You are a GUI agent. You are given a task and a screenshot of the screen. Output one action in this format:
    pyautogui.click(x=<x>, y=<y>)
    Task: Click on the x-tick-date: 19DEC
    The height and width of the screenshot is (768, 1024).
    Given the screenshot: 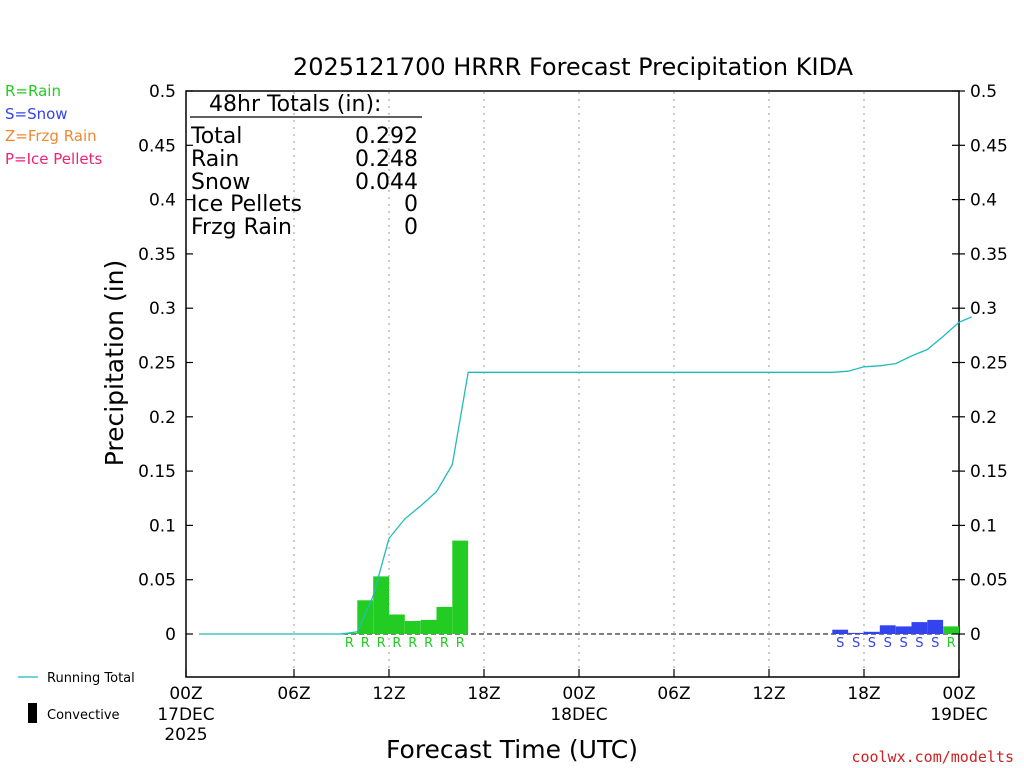 What is the action you would take?
    pyautogui.click(x=958, y=715)
    